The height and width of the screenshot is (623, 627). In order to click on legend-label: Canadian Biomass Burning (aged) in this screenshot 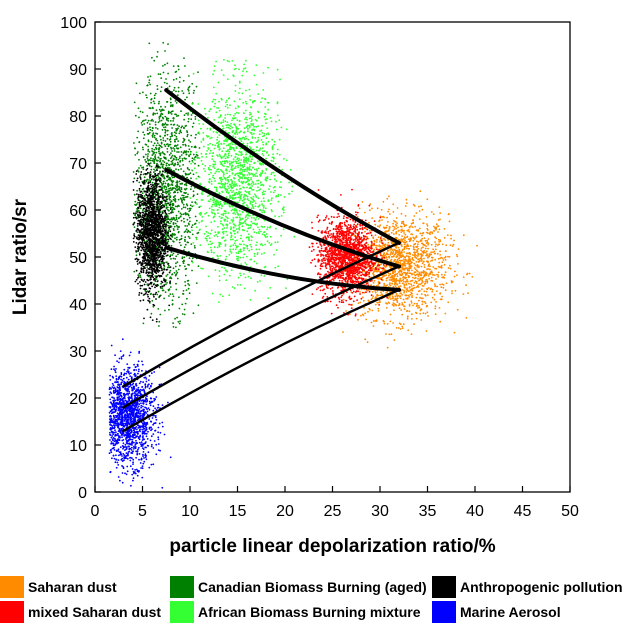, I will do `click(312, 587)`.